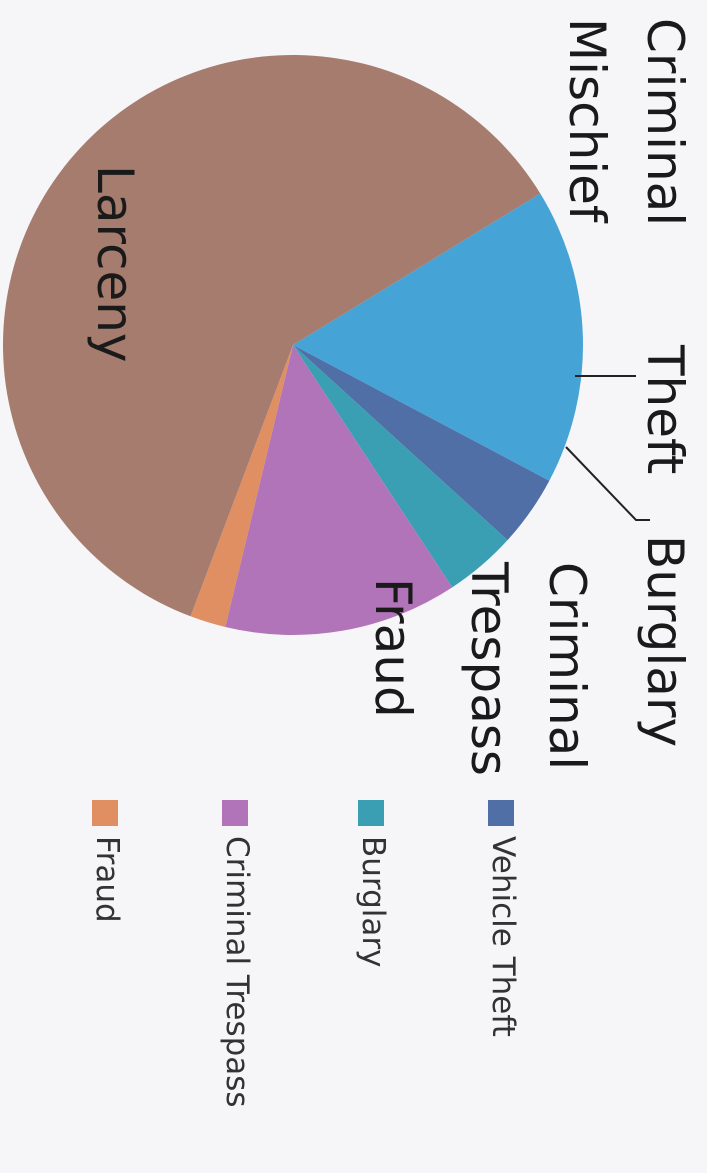 The height and width of the screenshot is (1173, 707). What do you see at coordinates (438, 337) in the screenshot?
I see `pie-slice-criminal-mischief` at bounding box center [438, 337].